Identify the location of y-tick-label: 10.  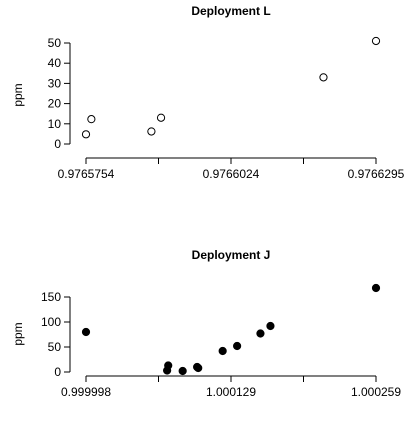
(55, 124).